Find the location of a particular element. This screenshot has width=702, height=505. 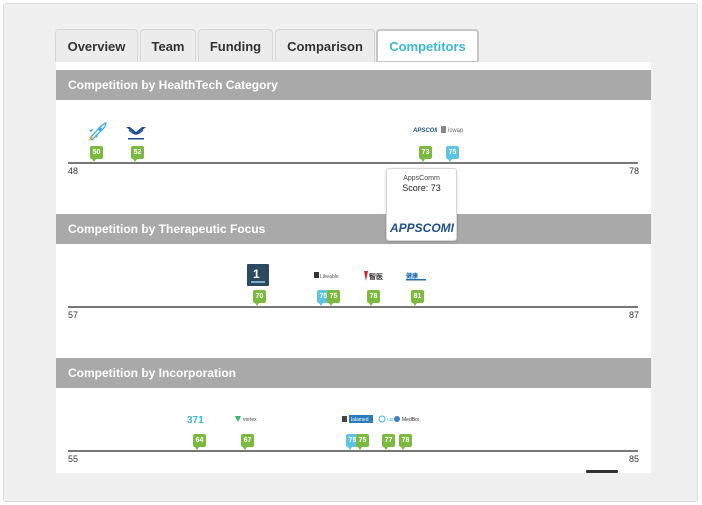

svg-text: vortex is located at coordinates (250, 420).